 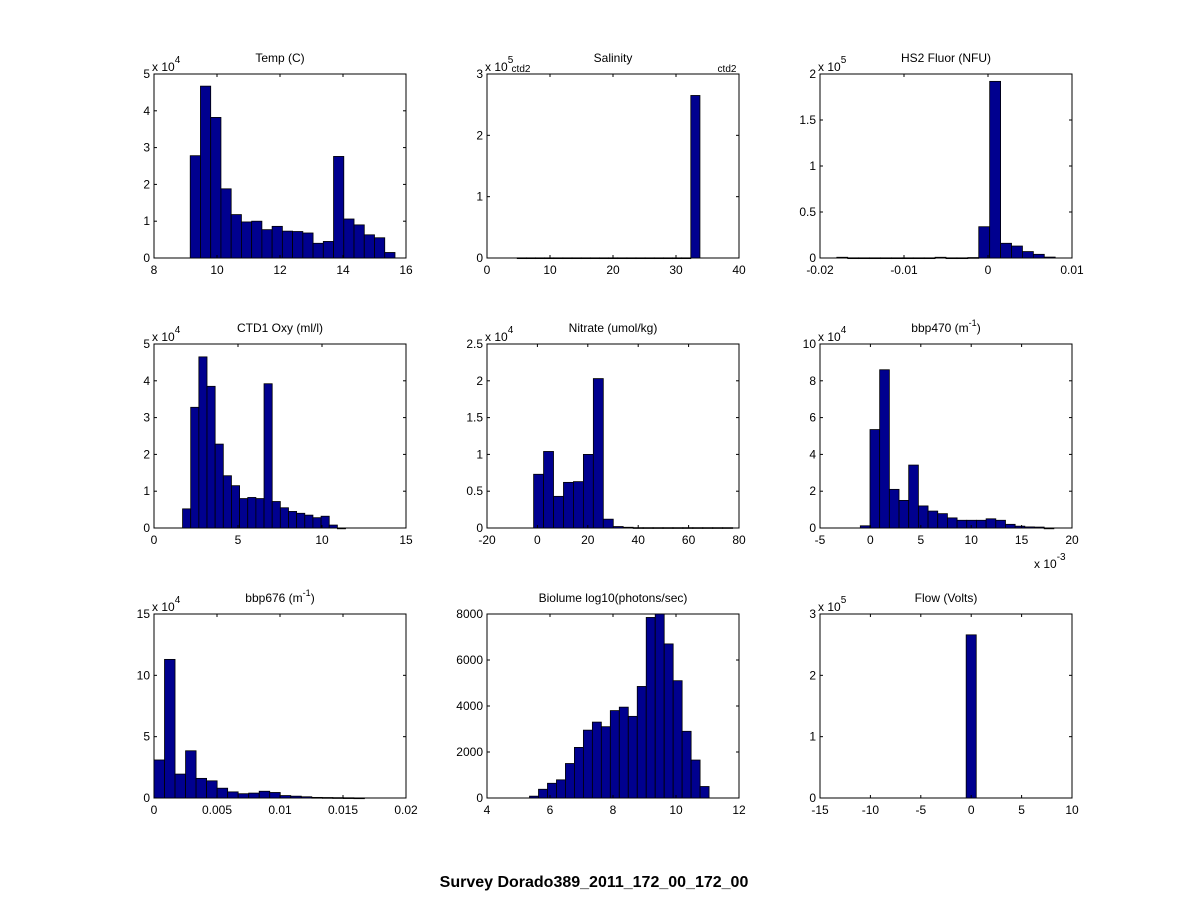 What do you see at coordinates (146, 111) in the screenshot?
I see `y-tick-label: 4` at bounding box center [146, 111].